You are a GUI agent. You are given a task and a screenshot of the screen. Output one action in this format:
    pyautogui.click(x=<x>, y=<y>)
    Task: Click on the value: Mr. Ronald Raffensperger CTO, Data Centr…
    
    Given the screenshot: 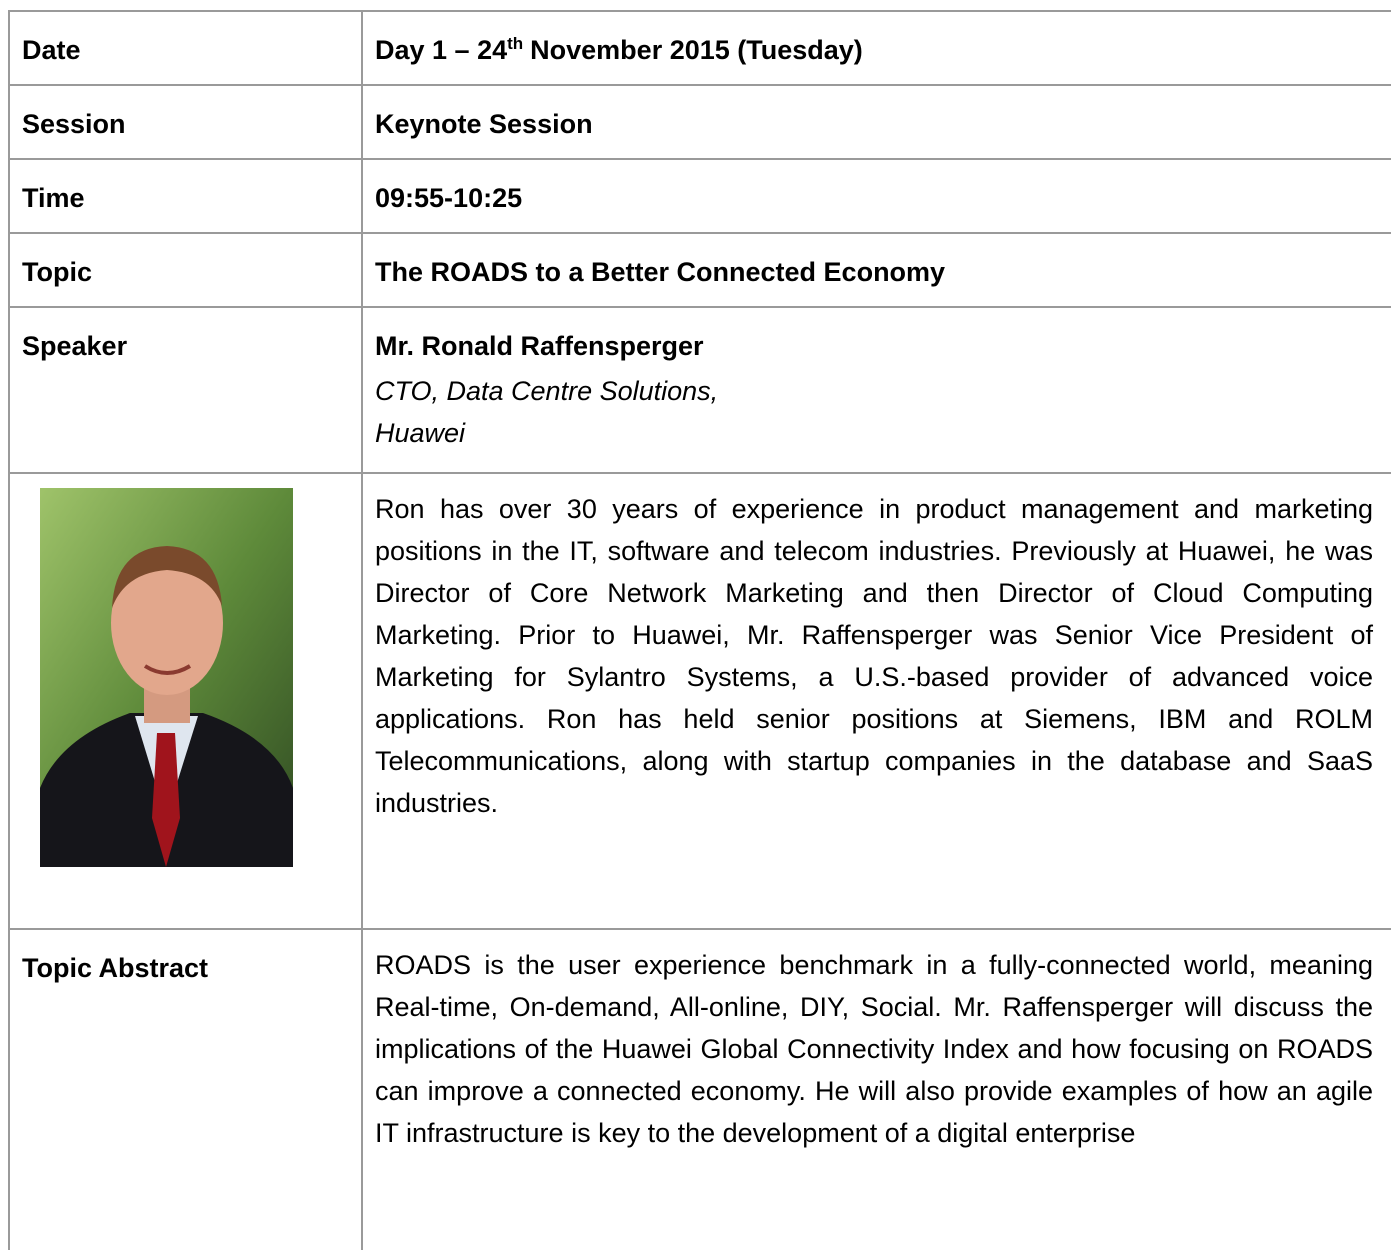 What is the action you would take?
    pyautogui.click(x=876, y=389)
    